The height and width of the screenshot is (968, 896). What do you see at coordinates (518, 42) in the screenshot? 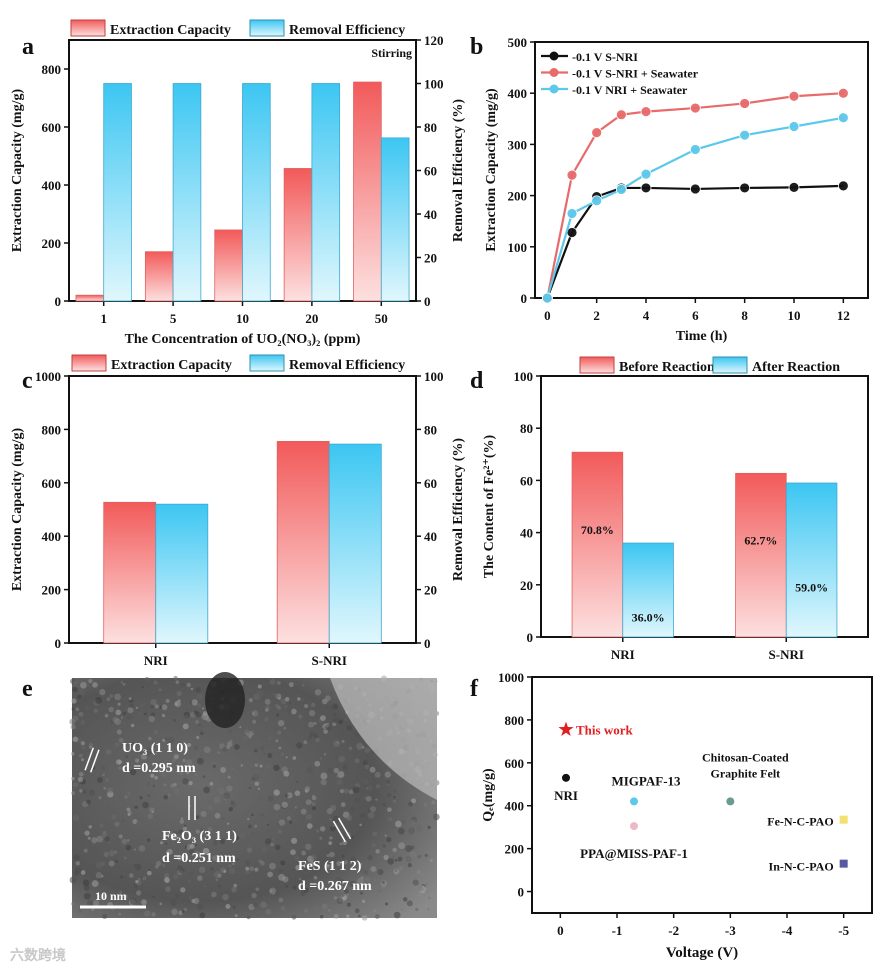
I see `y-tick-label: 500` at bounding box center [518, 42].